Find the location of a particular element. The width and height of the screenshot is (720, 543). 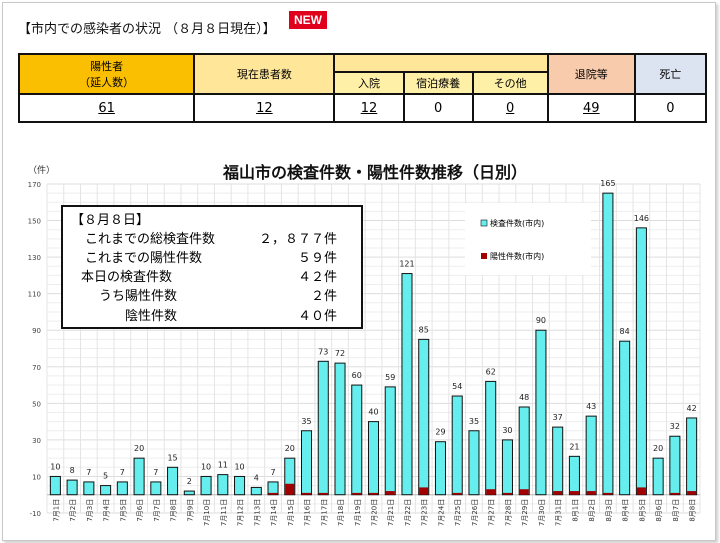

value-hospital: 12 is located at coordinates (369, 108).